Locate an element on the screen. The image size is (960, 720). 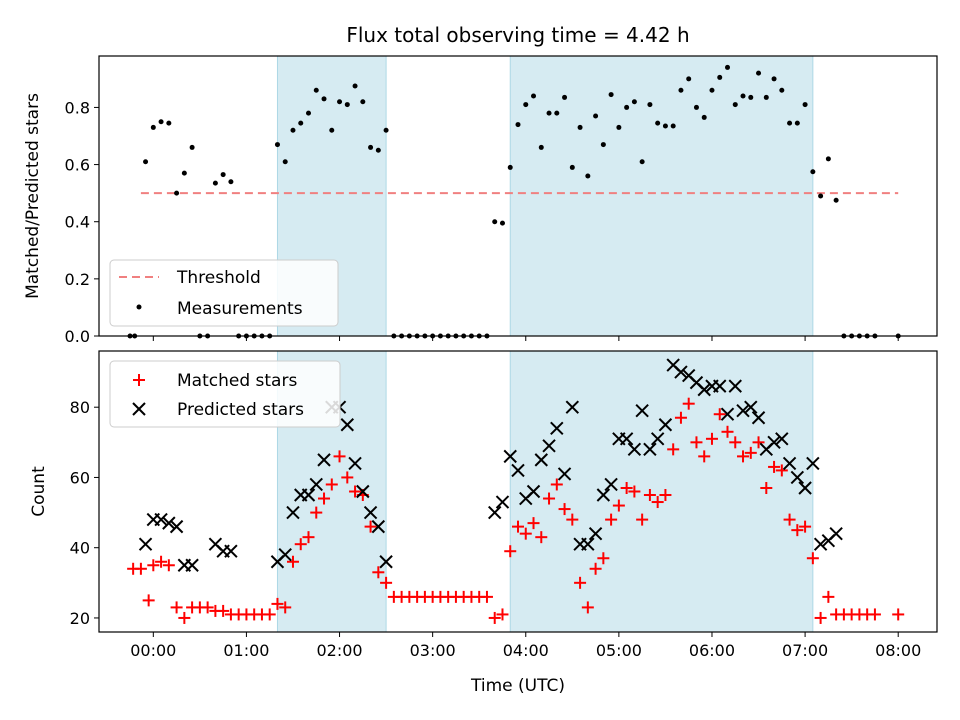
x-tick-label: 06:00 is located at coordinates (712, 650).